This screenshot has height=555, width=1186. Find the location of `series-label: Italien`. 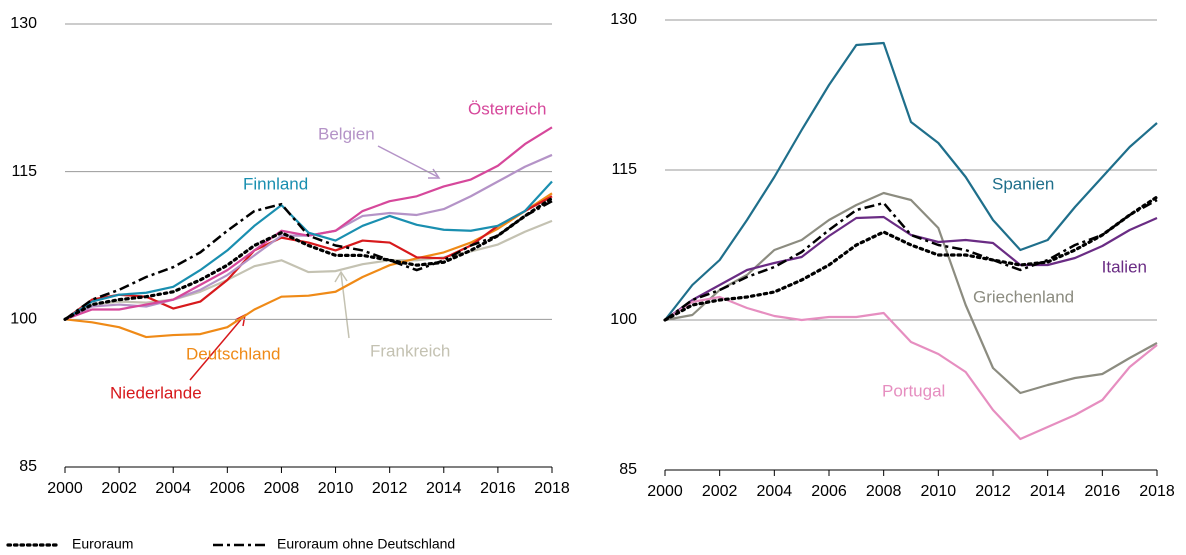

series-label: Italien is located at coordinates (1124, 266).